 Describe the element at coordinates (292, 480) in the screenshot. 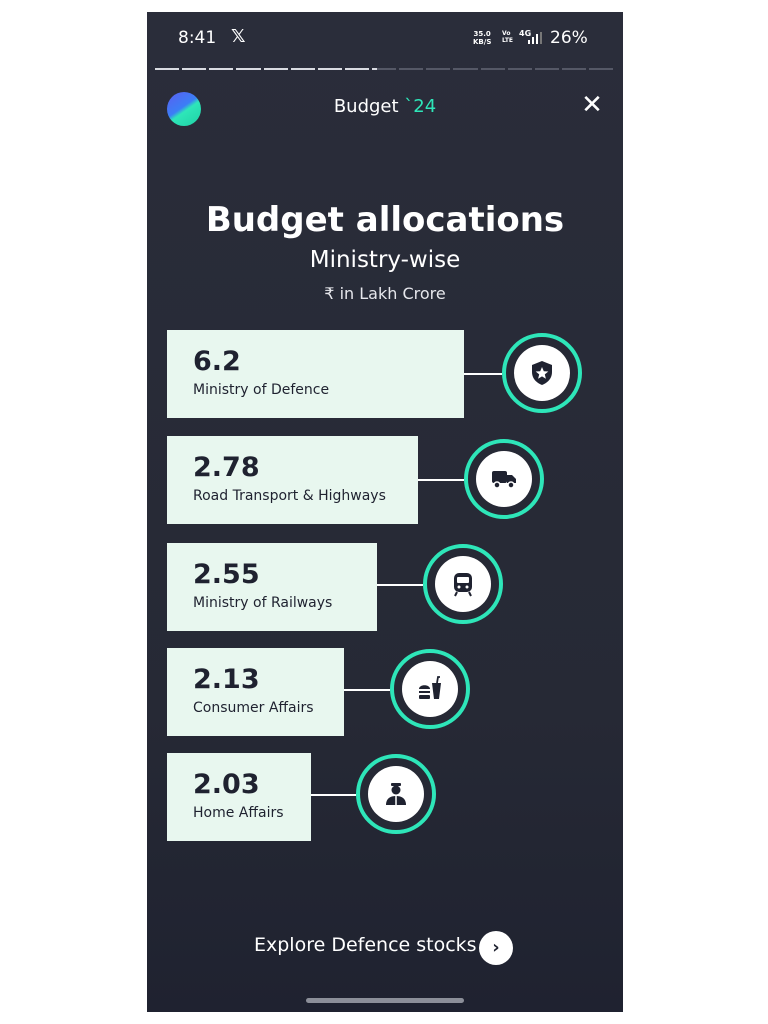

I see `allocation-card-road-transport: 2.78 Road Transport & Highways` at that location.